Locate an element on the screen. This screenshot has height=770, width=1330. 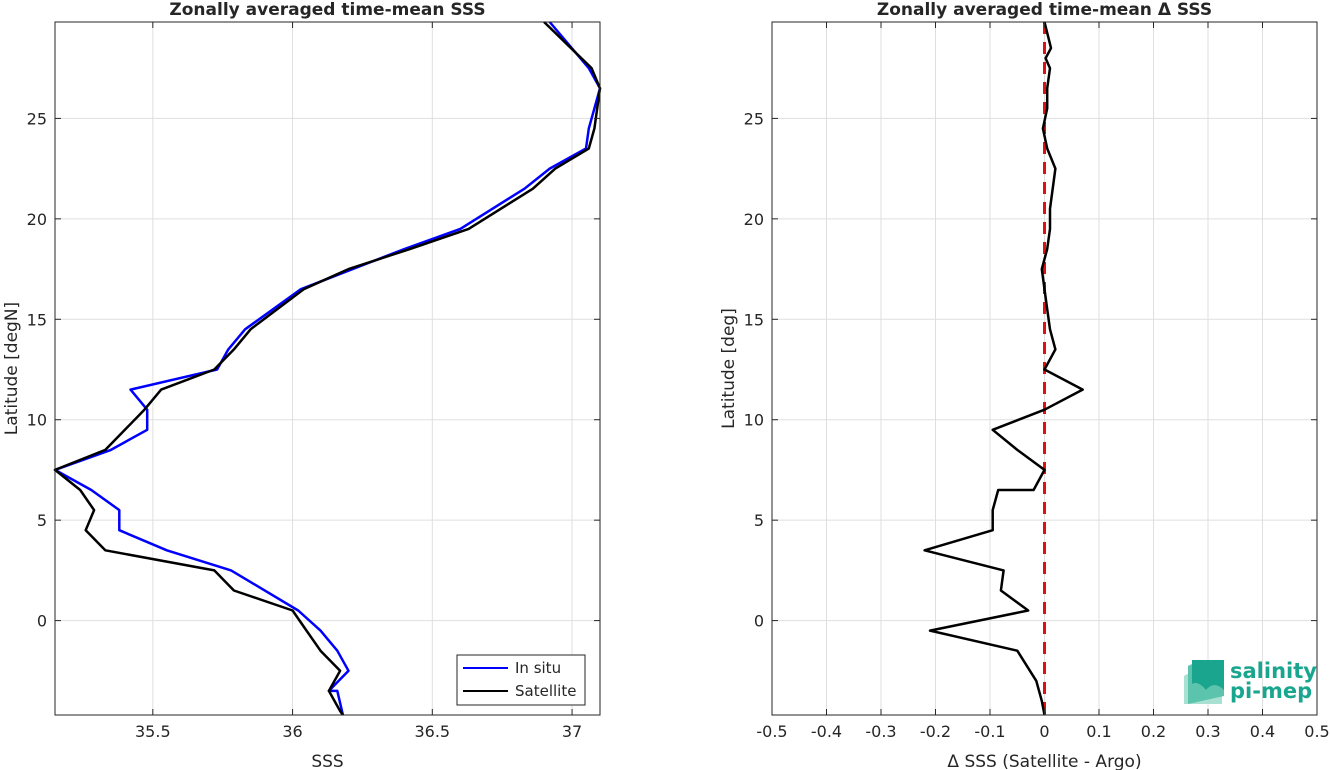
x-tick-label: -0.3 is located at coordinates (880, 731).